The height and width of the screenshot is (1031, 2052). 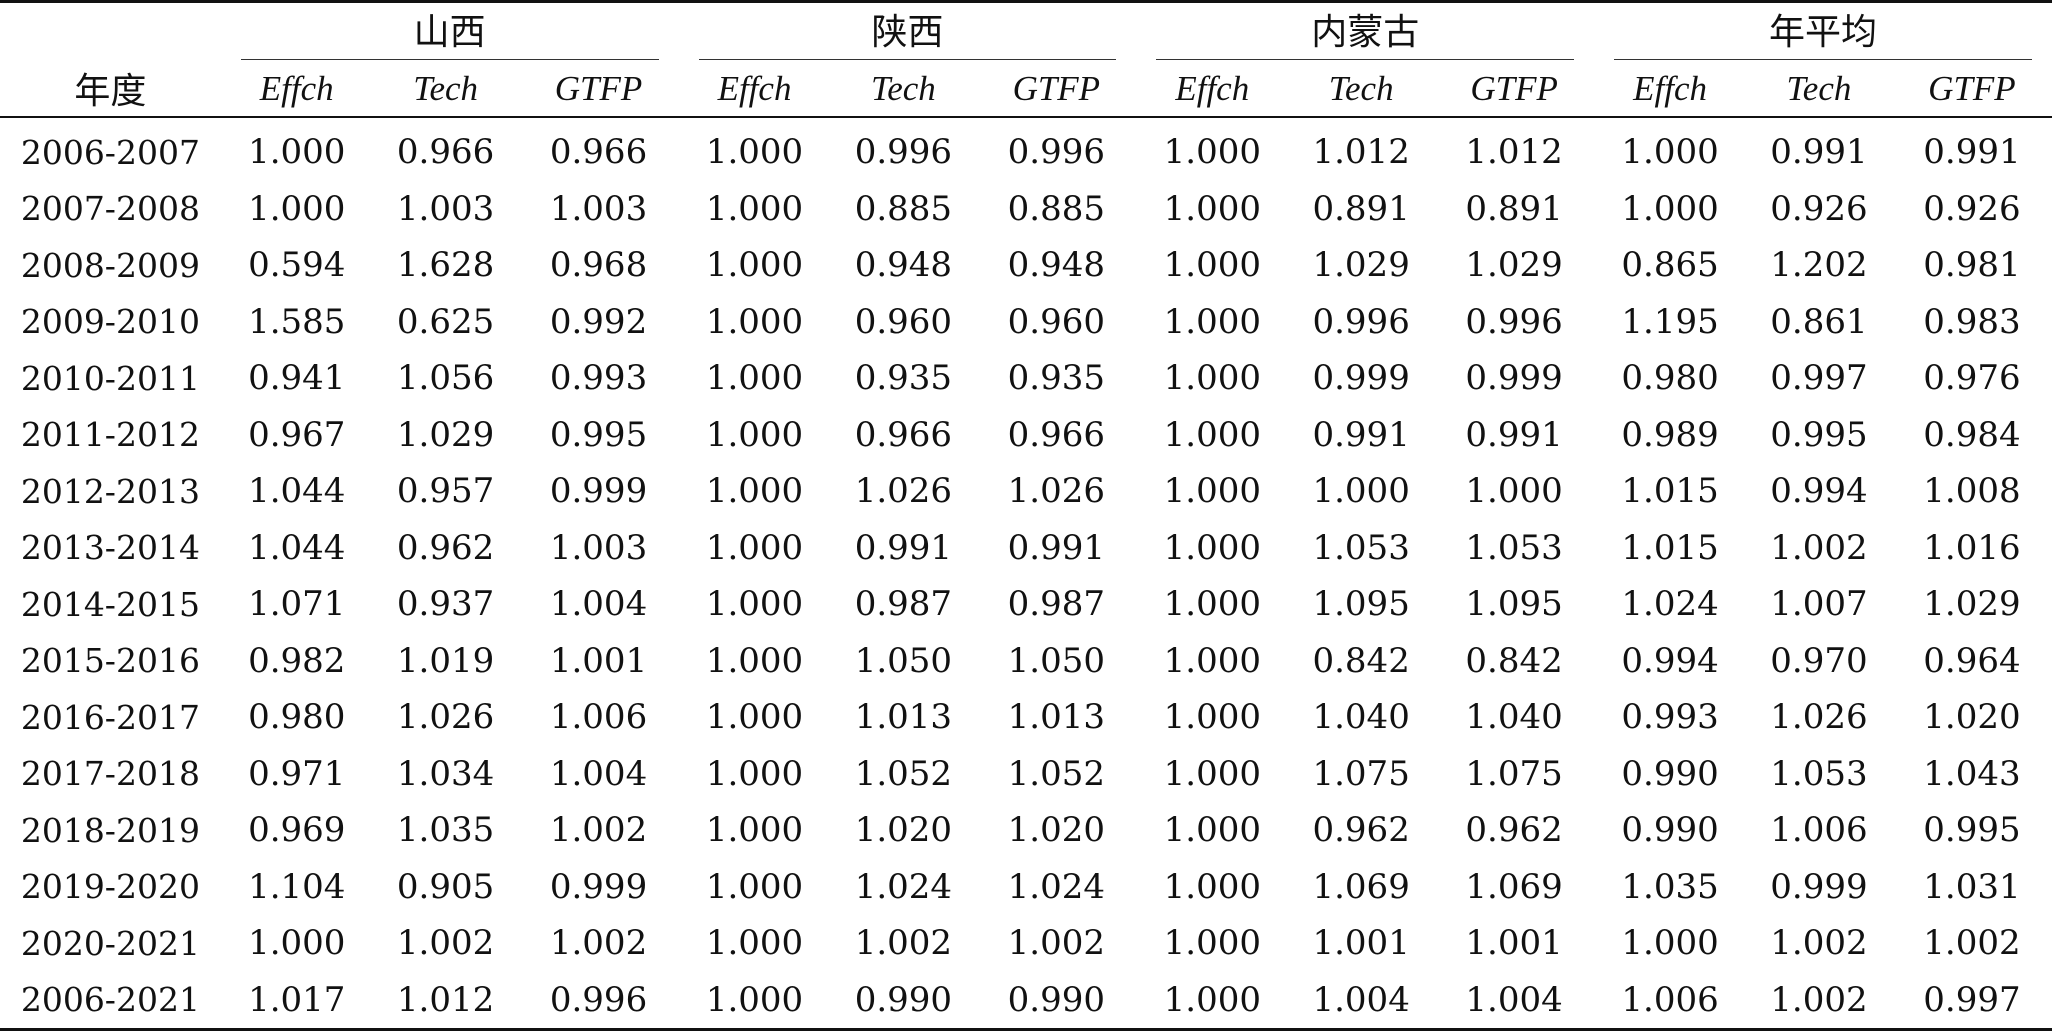 What do you see at coordinates (1819, 321) in the screenshot?
I see `value-cell: 0.861` at bounding box center [1819, 321].